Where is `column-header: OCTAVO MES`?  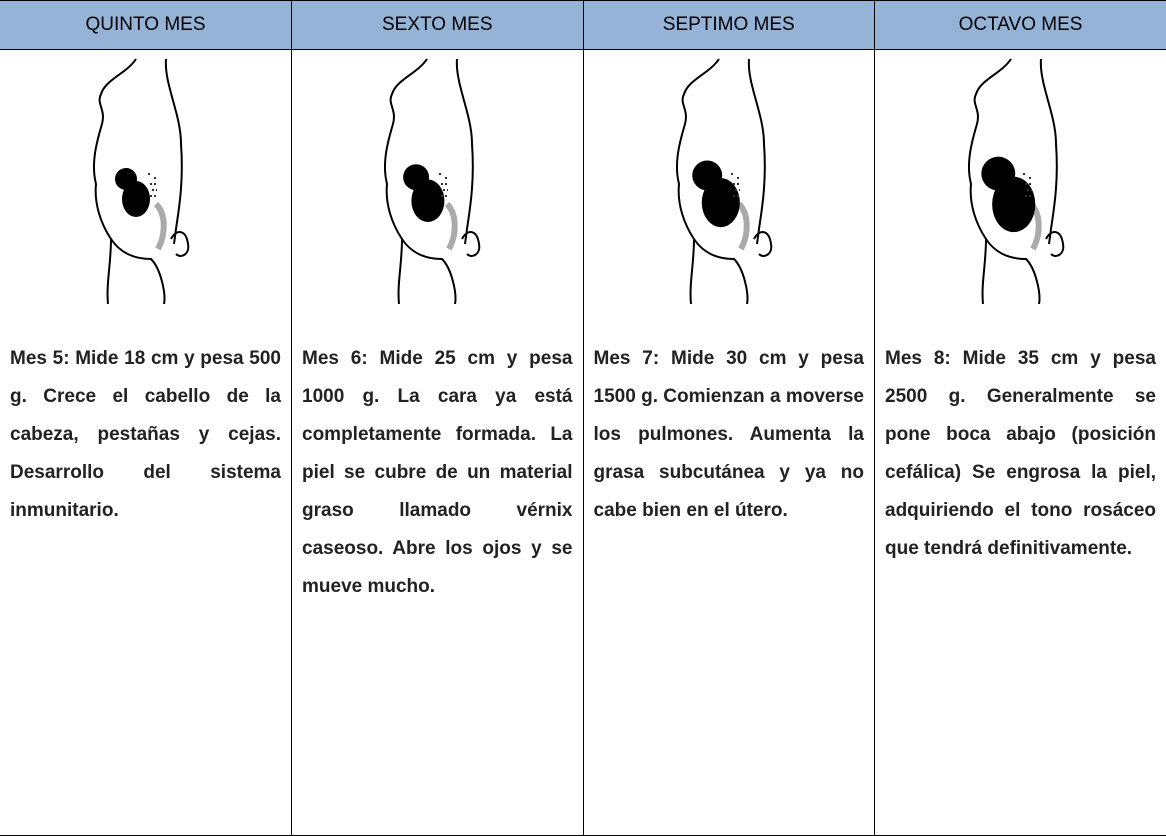 column-header: OCTAVO MES is located at coordinates (1020, 25).